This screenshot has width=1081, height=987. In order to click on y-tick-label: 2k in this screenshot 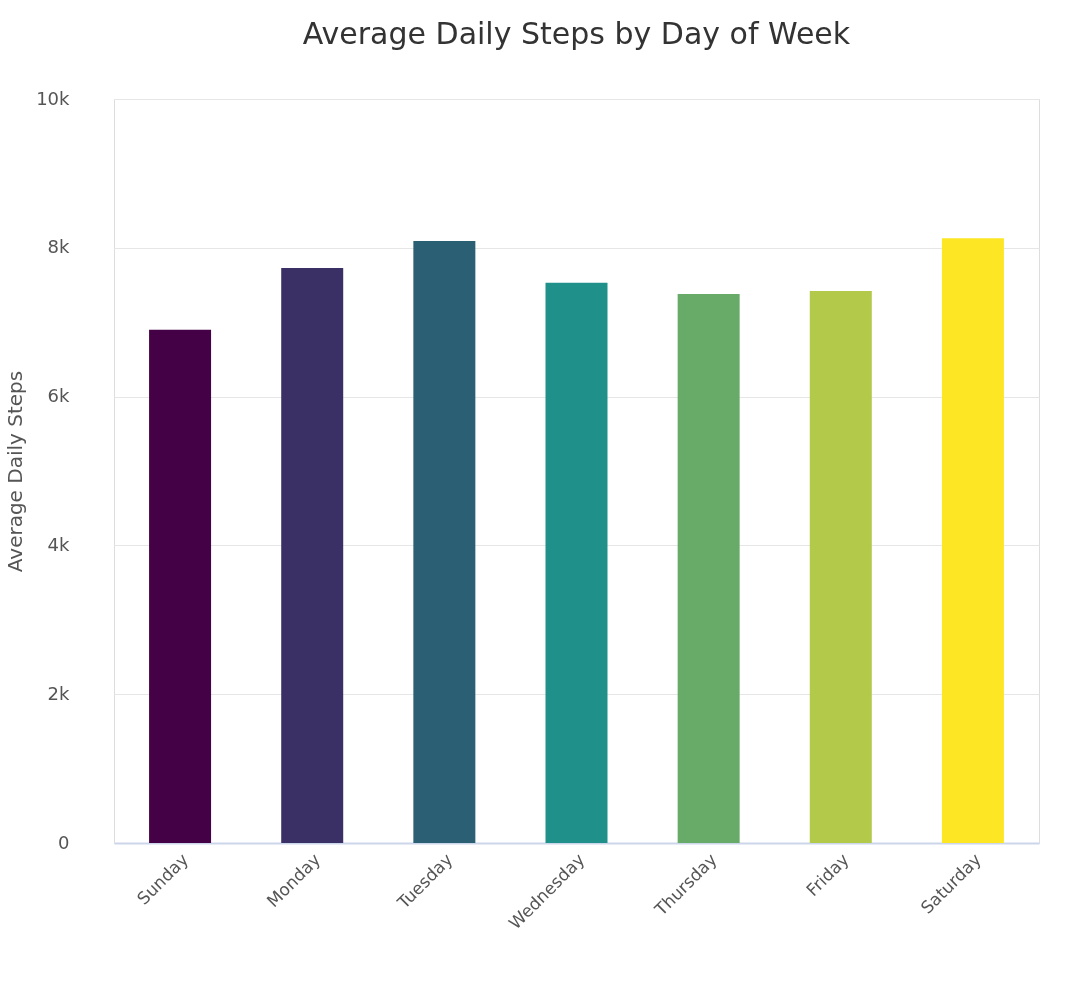, I will do `click(59, 693)`.